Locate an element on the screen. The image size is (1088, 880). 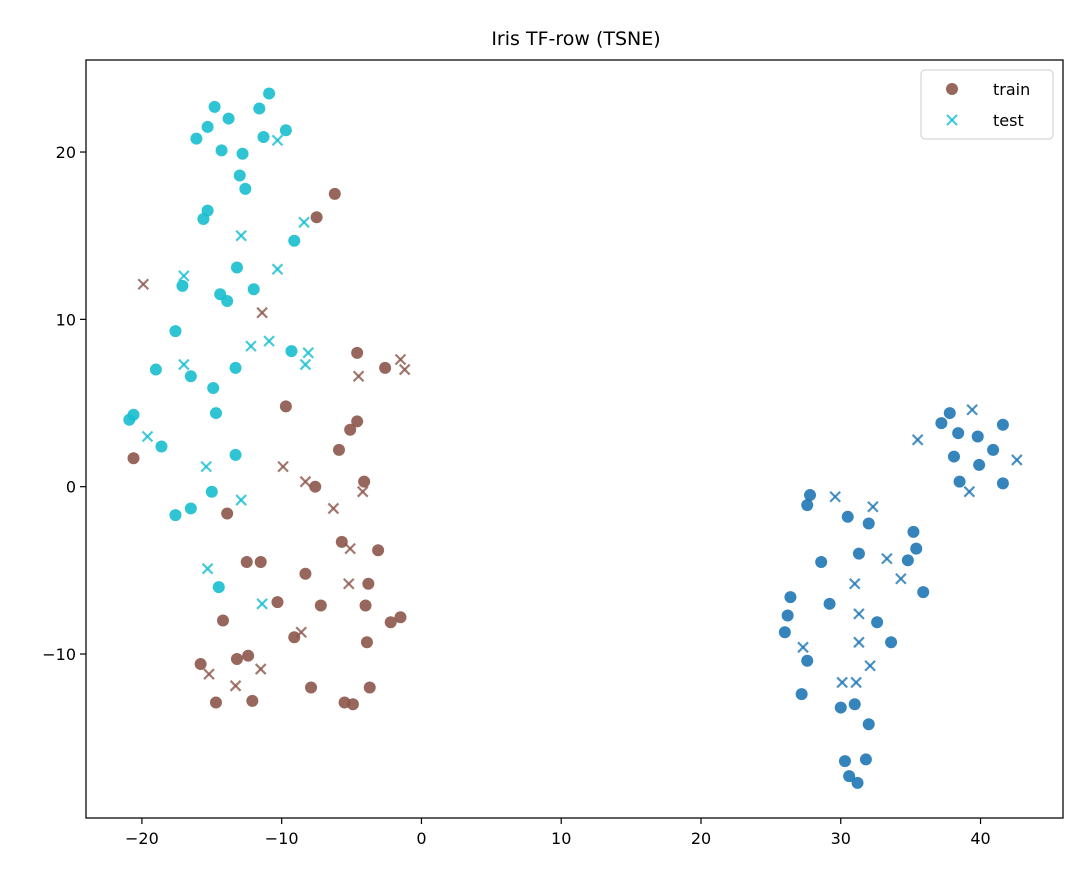
x-tick-label: −20 is located at coordinates (142, 838).